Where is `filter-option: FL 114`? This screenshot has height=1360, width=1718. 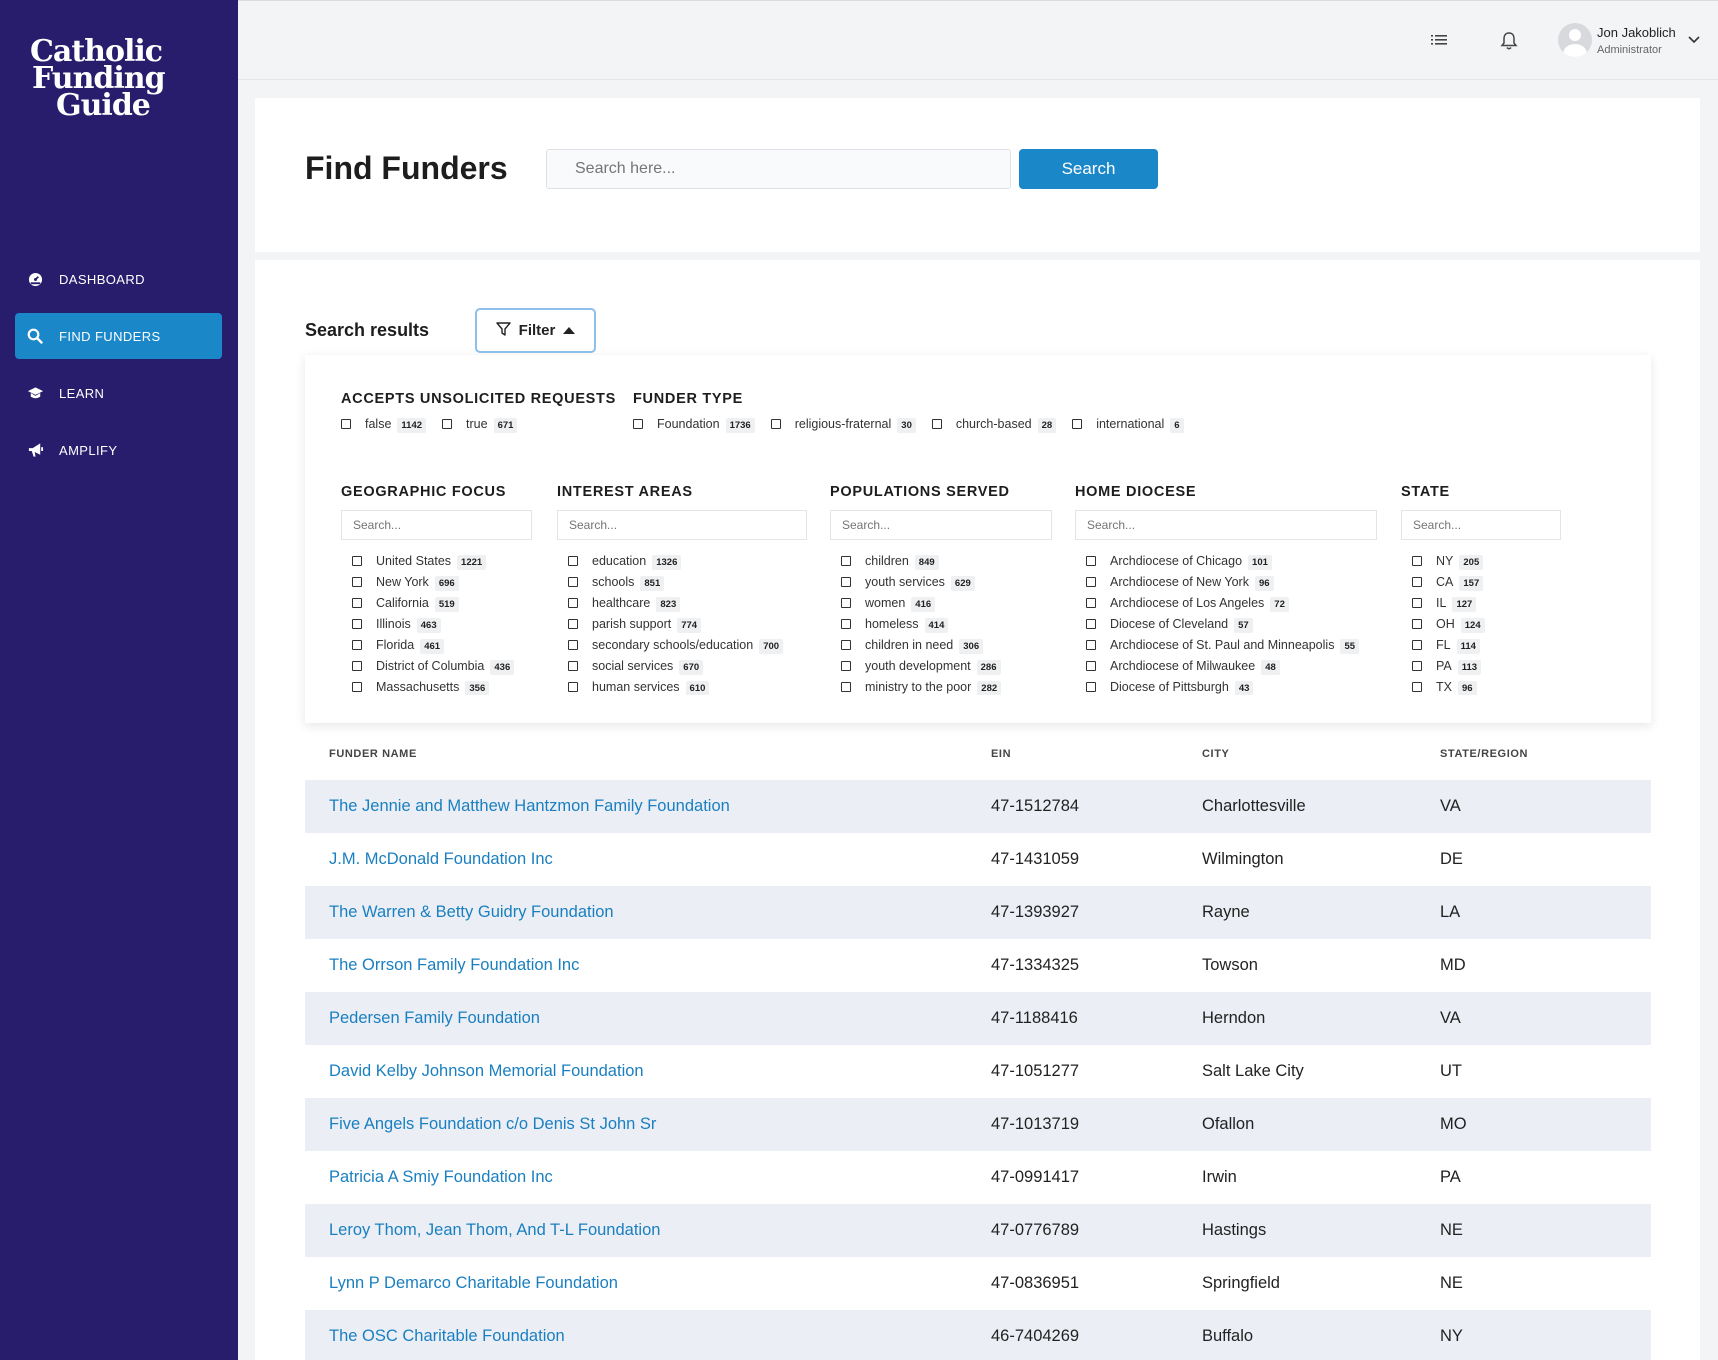 filter-option: FL 114 is located at coordinates (1486, 644).